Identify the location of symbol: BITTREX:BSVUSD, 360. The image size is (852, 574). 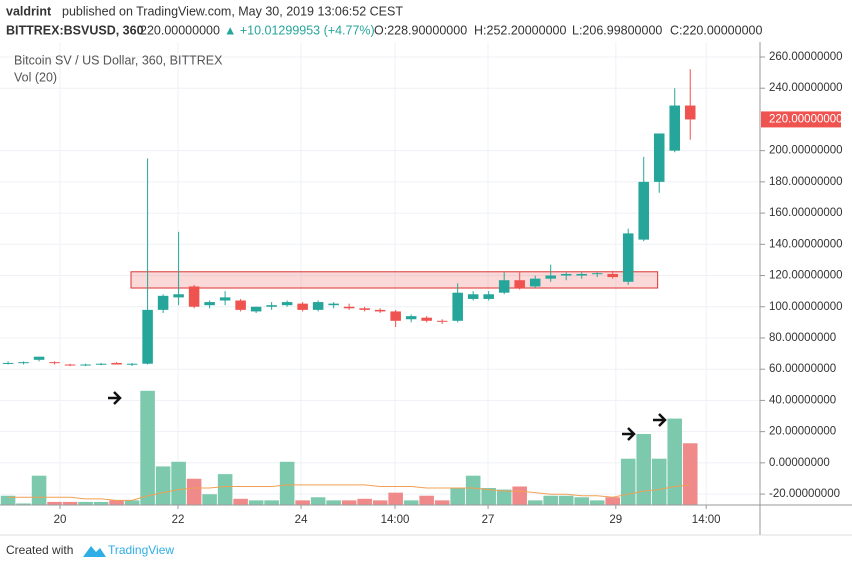
(75, 30).